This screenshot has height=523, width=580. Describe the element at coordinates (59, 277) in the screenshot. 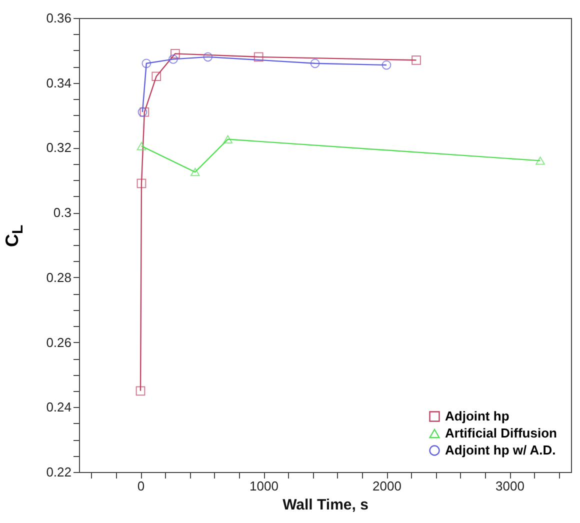

I see `y-tick-label: 0.28` at that location.